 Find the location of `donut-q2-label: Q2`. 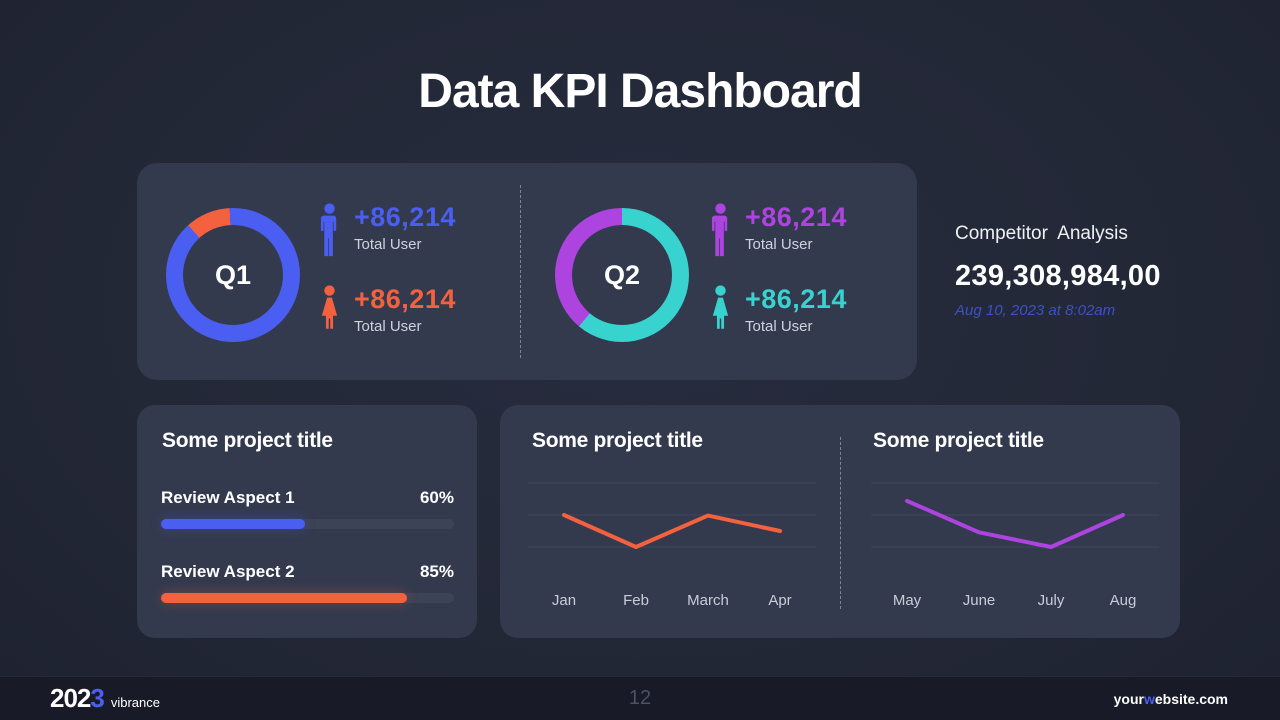

donut-q2-label: Q2 is located at coordinates (622, 274).